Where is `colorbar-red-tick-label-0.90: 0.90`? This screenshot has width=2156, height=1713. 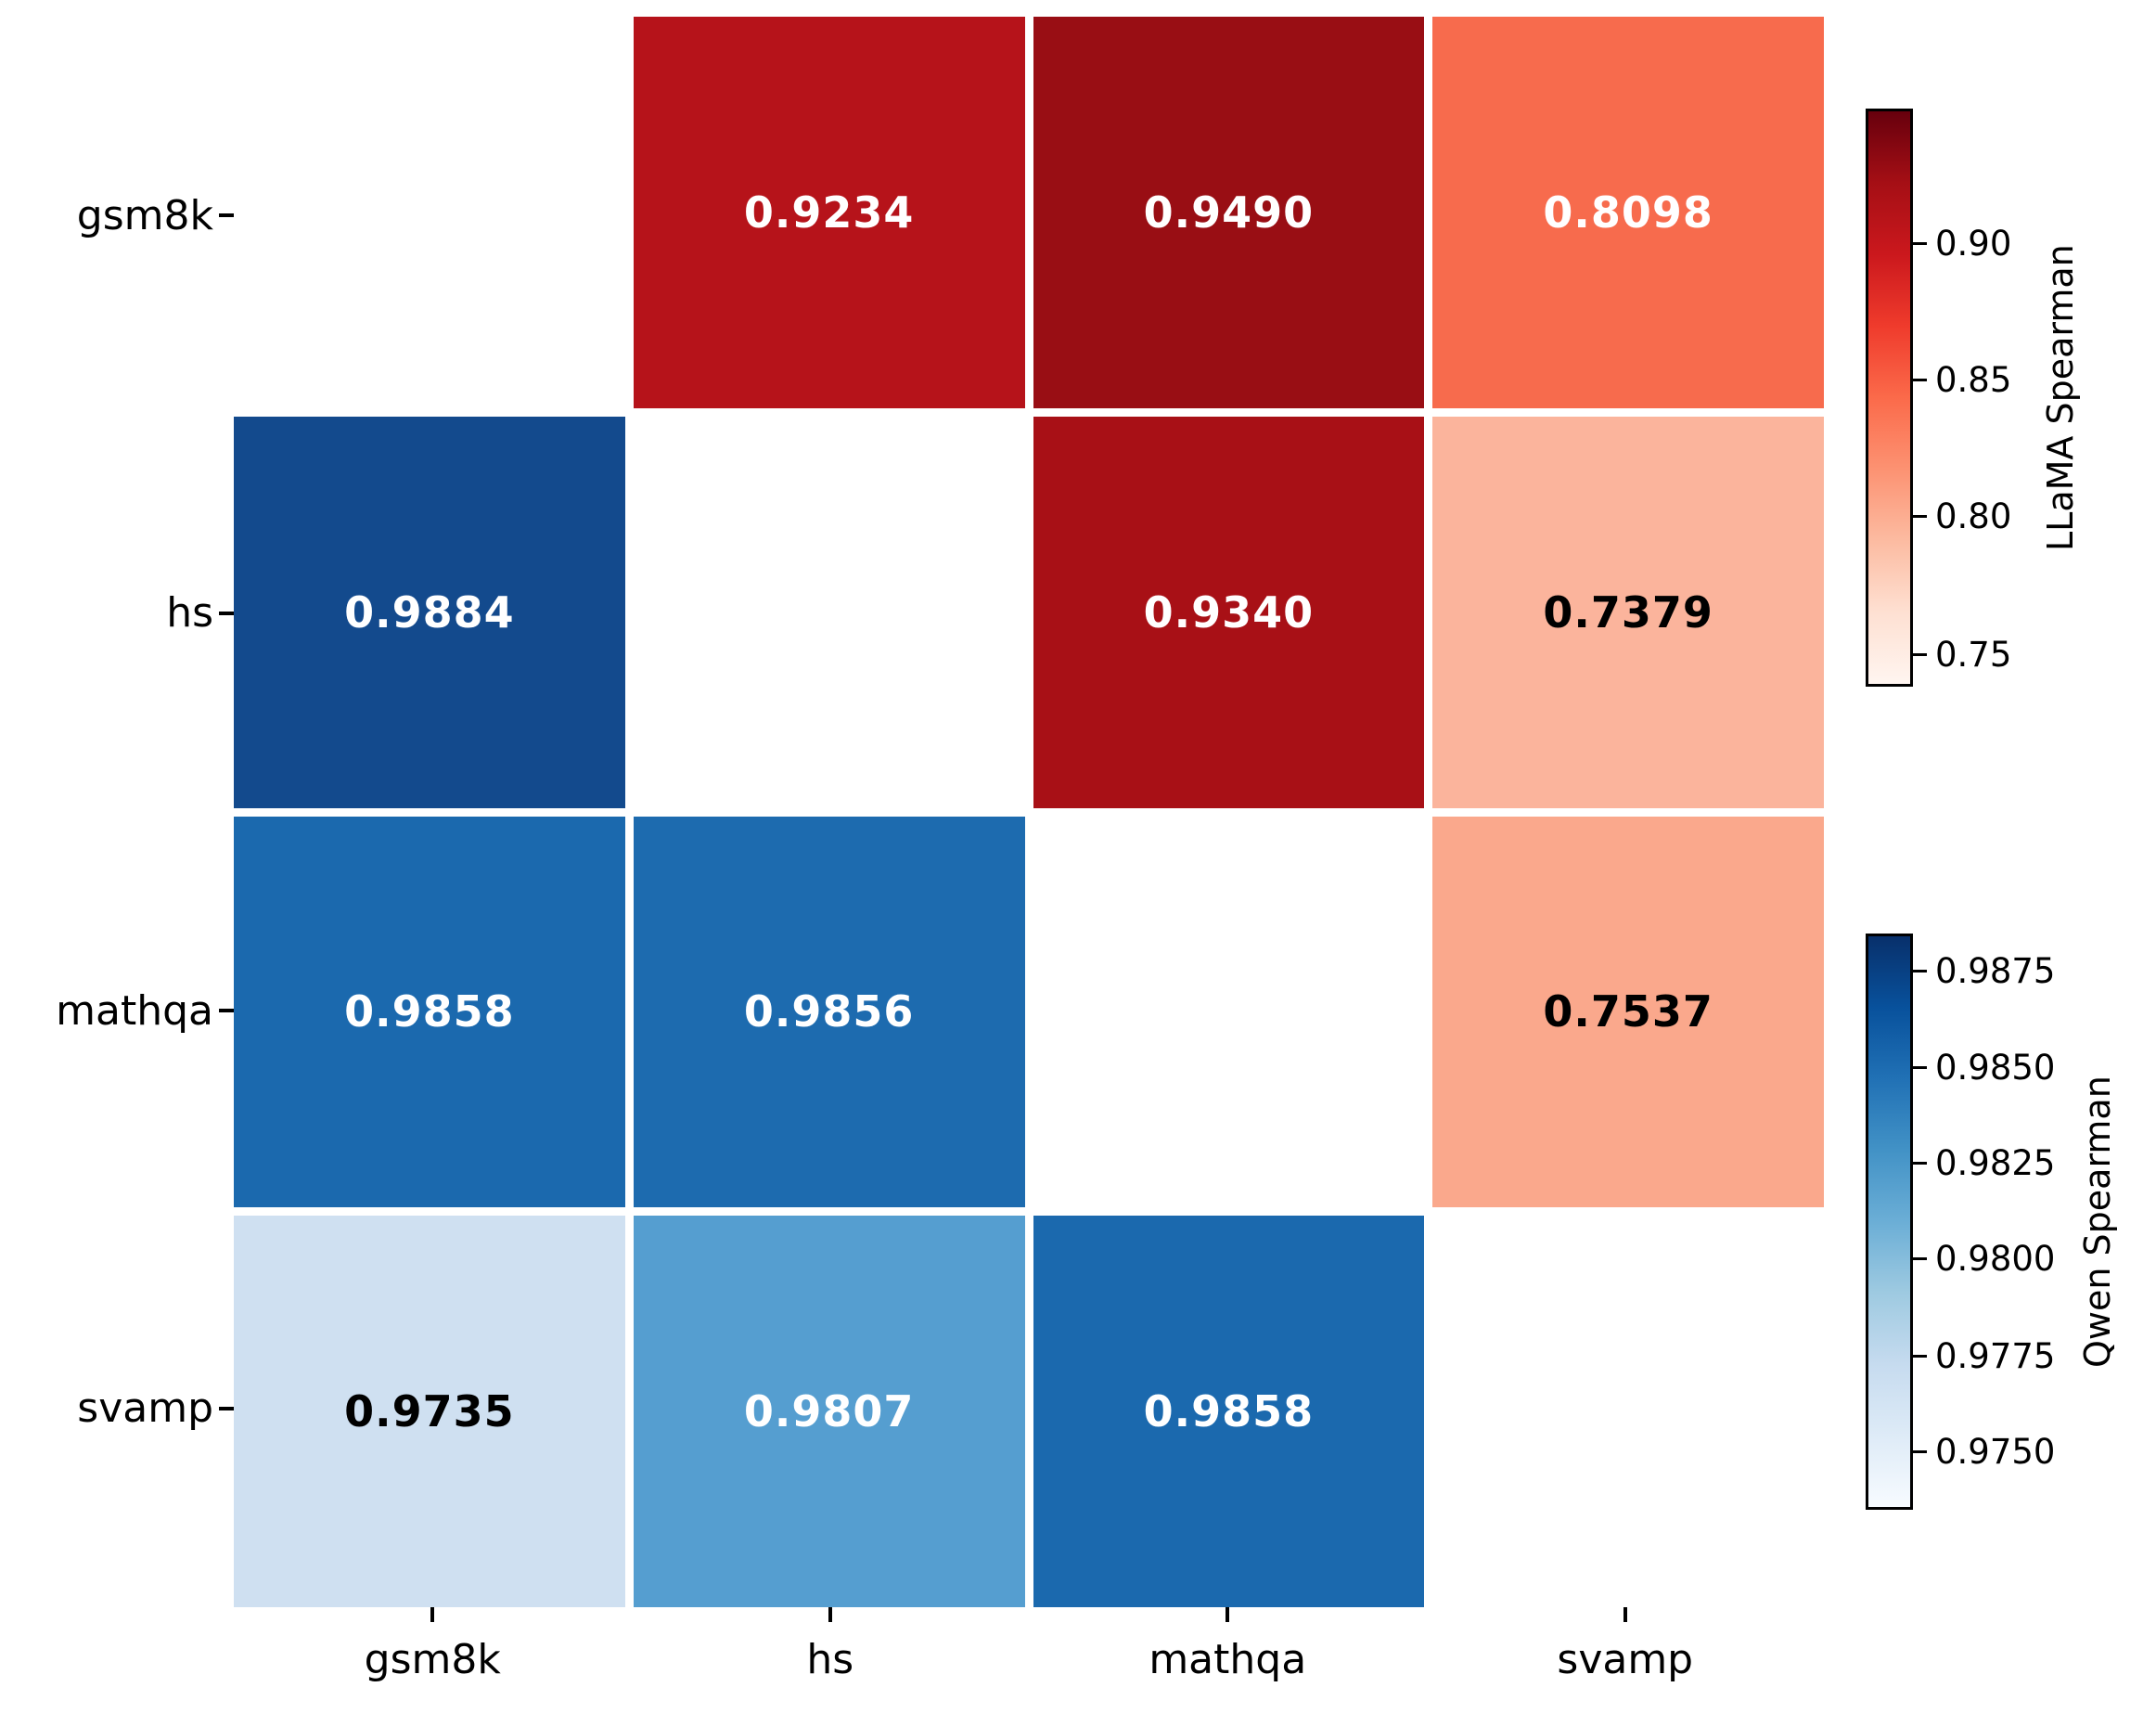 colorbar-red-tick-label-0.90: 0.90 is located at coordinates (1973, 244).